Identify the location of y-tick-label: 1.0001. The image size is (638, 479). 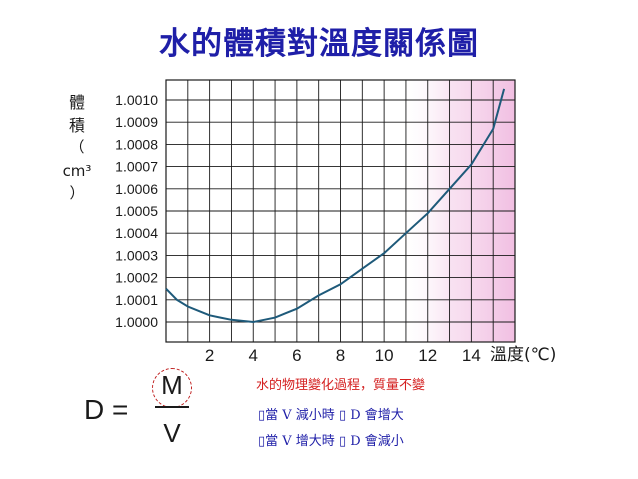
(136, 300).